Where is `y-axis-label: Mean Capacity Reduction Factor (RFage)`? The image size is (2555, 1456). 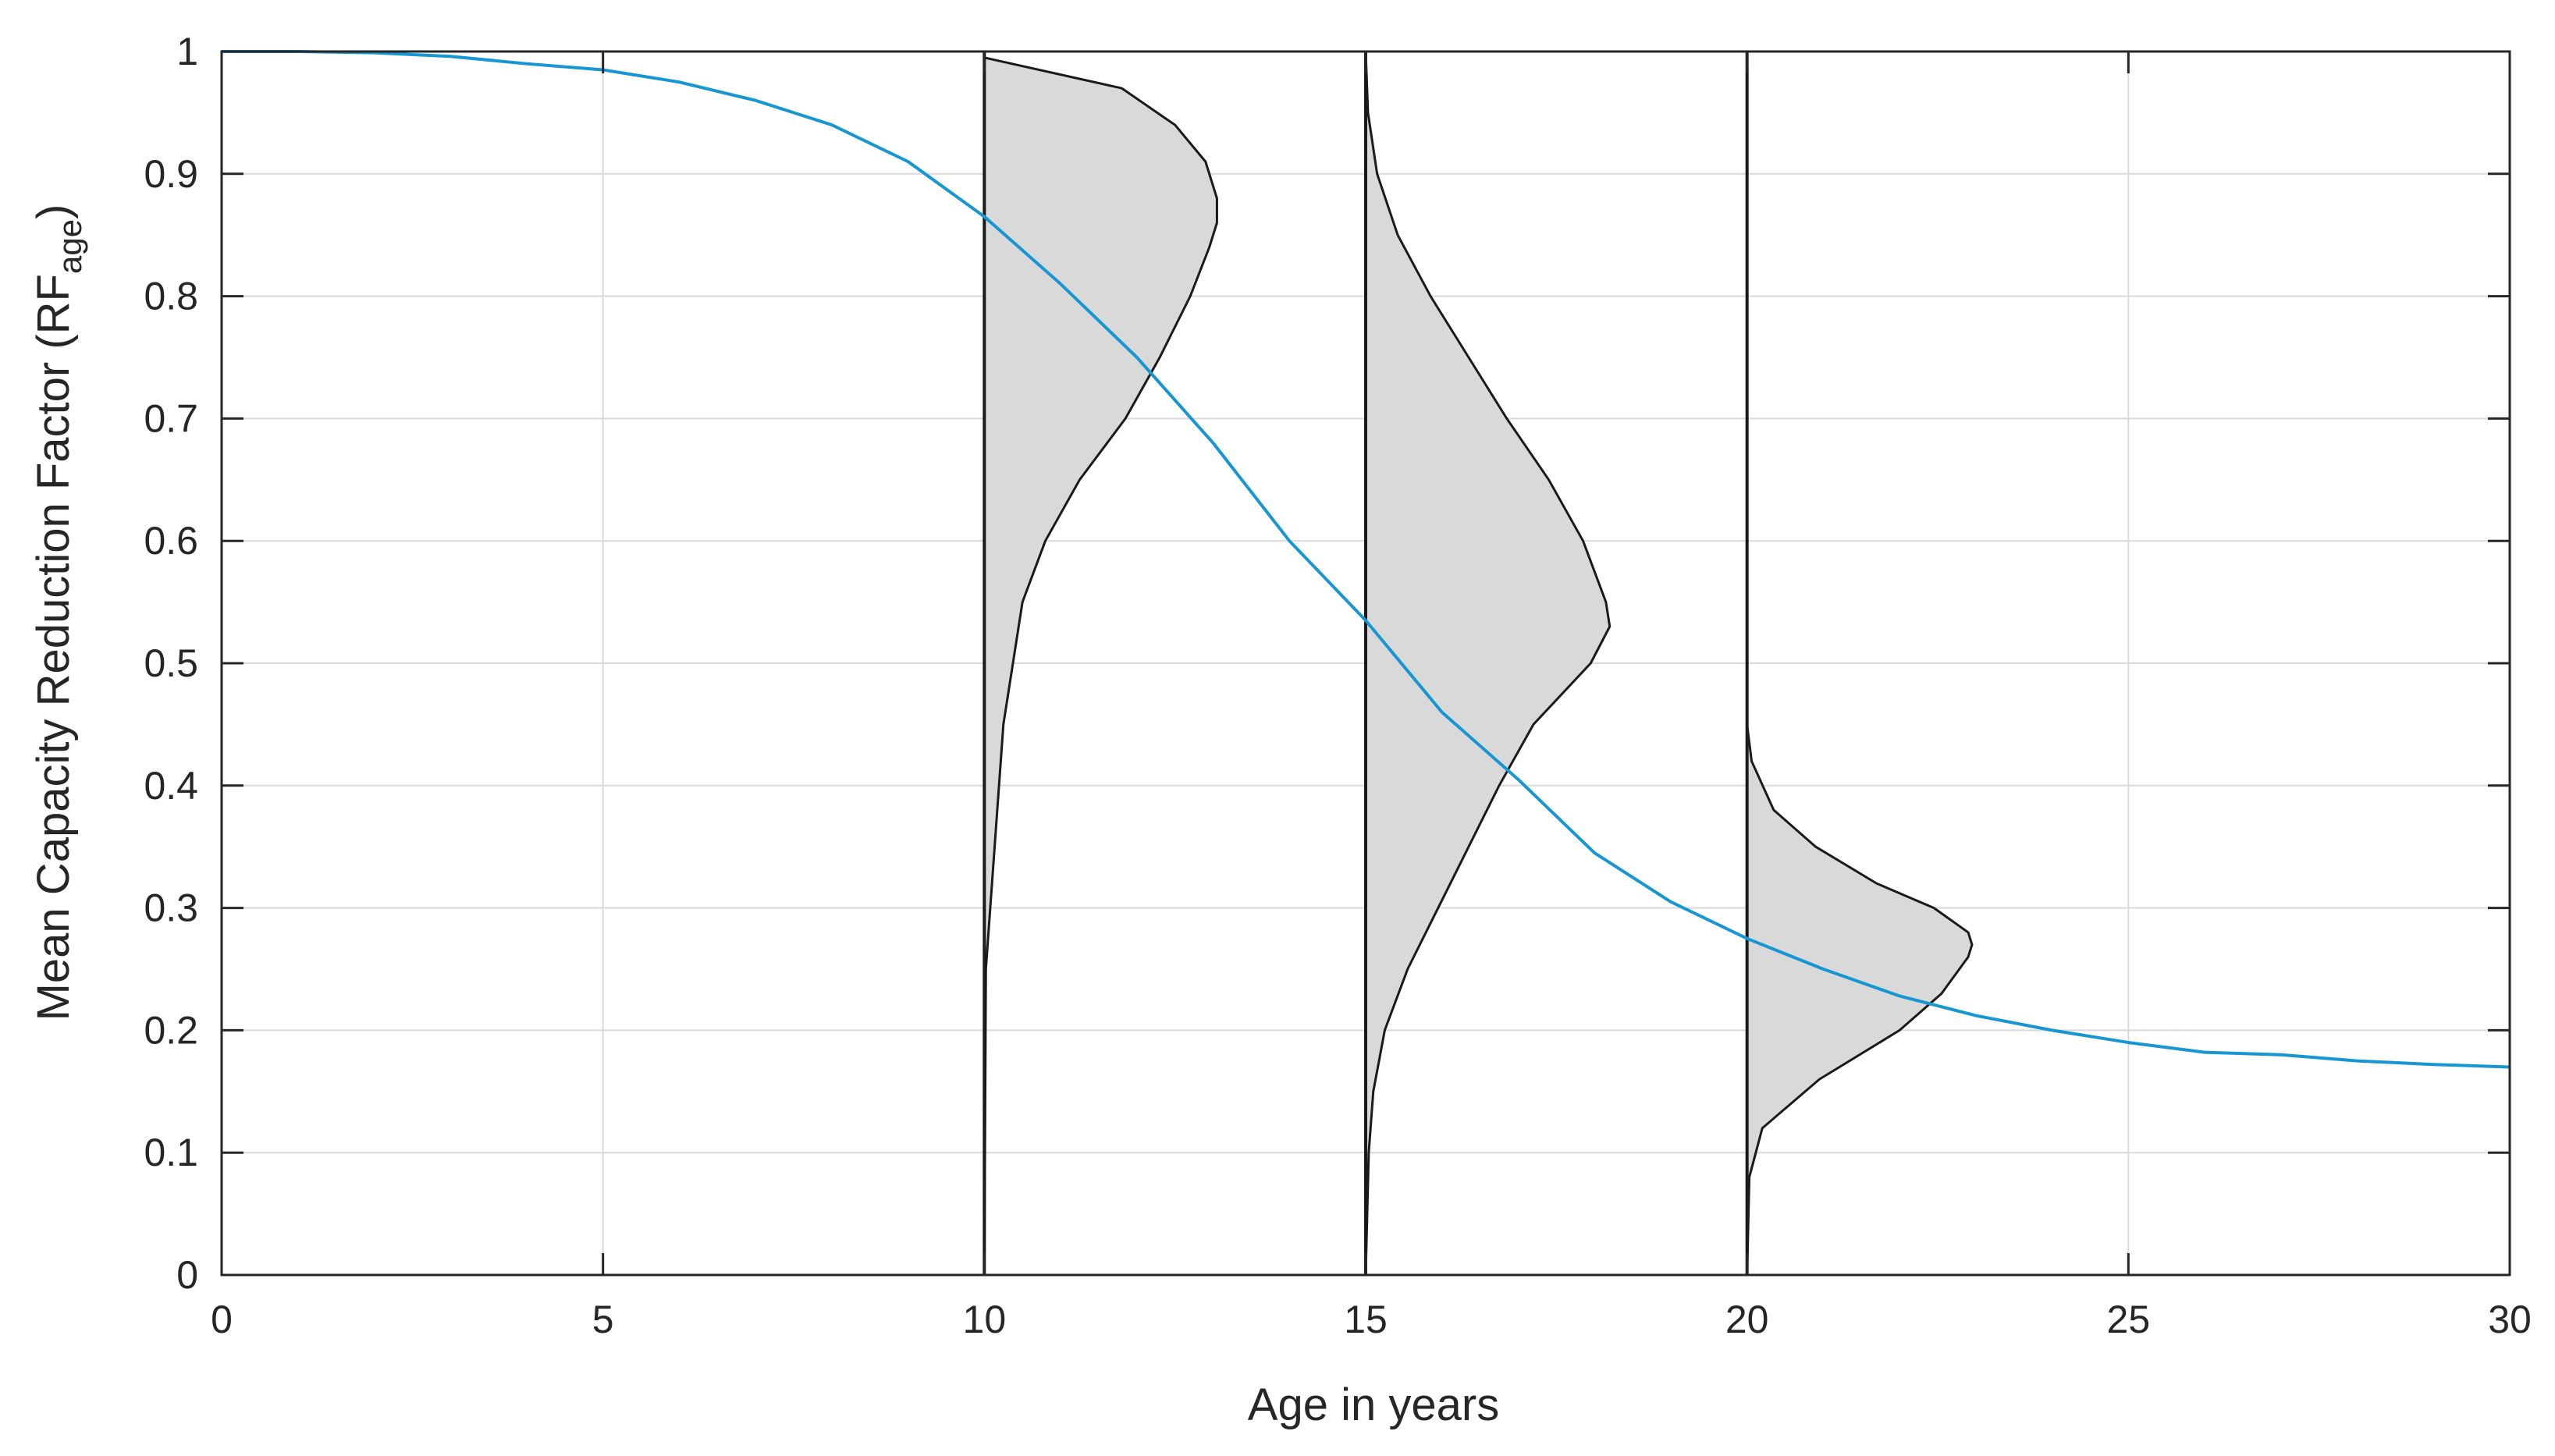
y-axis-label: Mean Capacity Reduction Factor (RFage) is located at coordinates (58, 613).